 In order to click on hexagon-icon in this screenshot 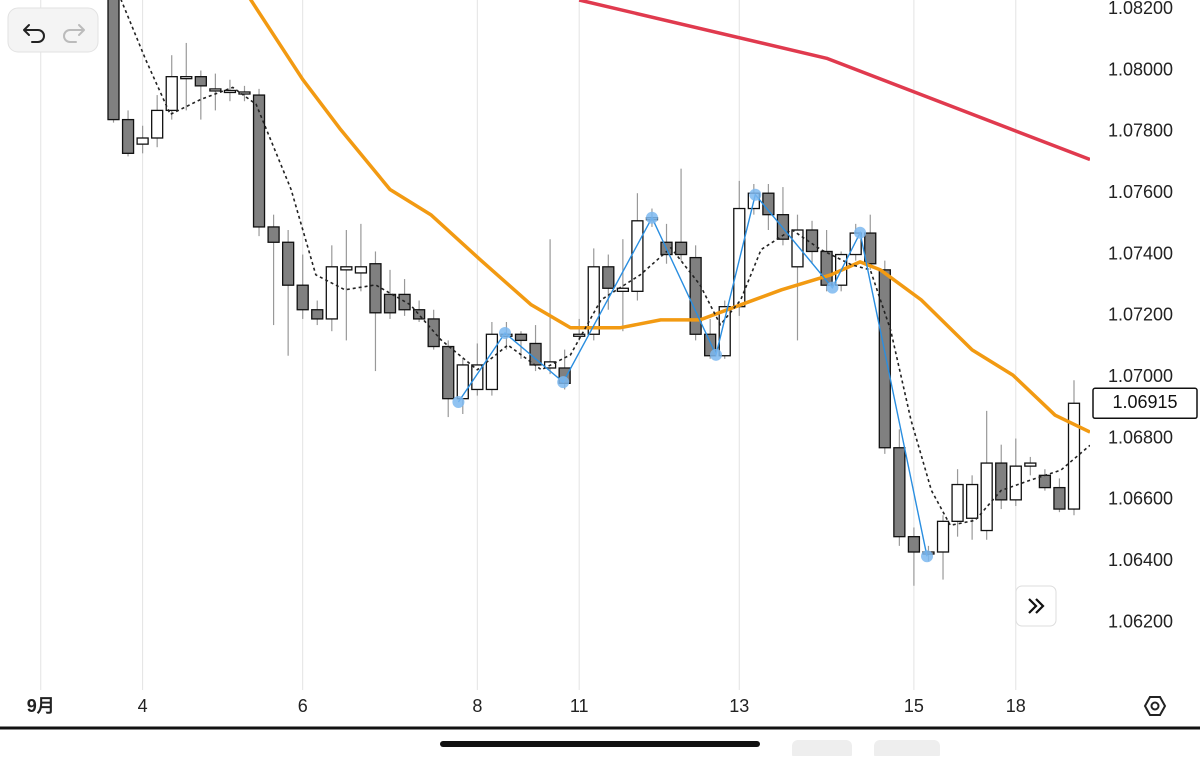, I will do `click(1155, 706)`.